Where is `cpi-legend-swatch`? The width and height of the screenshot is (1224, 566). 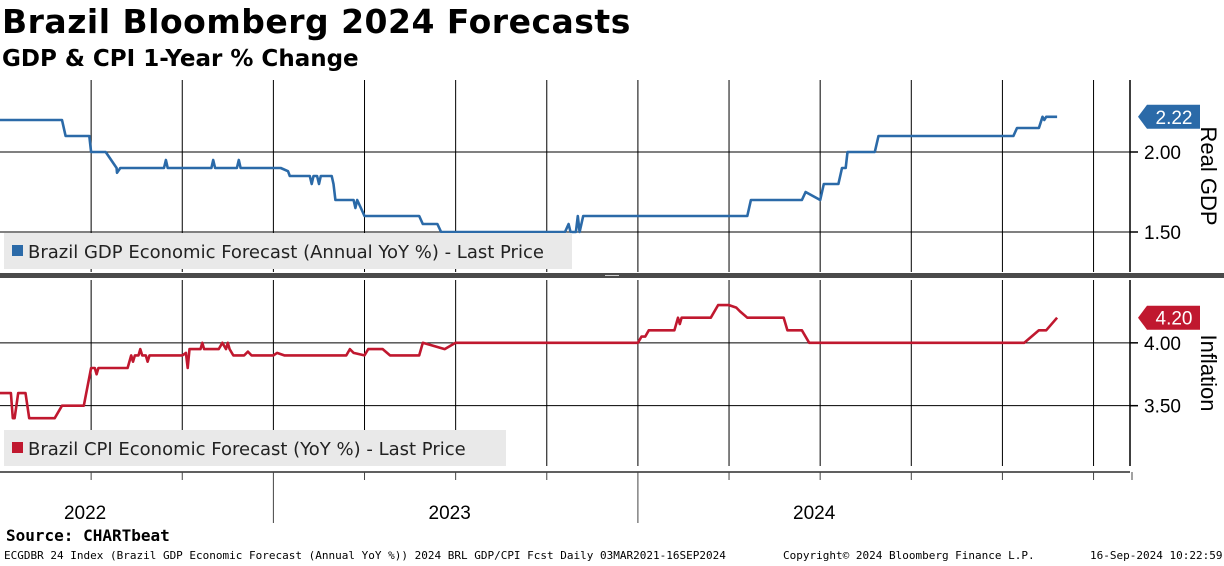 cpi-legend-swatch is located at coordinates (17, 447).